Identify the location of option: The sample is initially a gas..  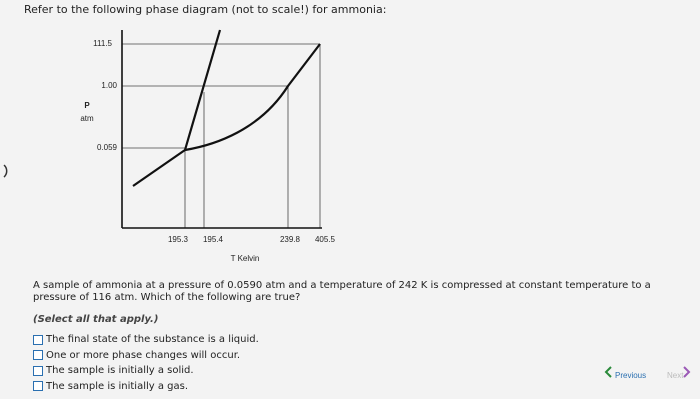
(146, 387).